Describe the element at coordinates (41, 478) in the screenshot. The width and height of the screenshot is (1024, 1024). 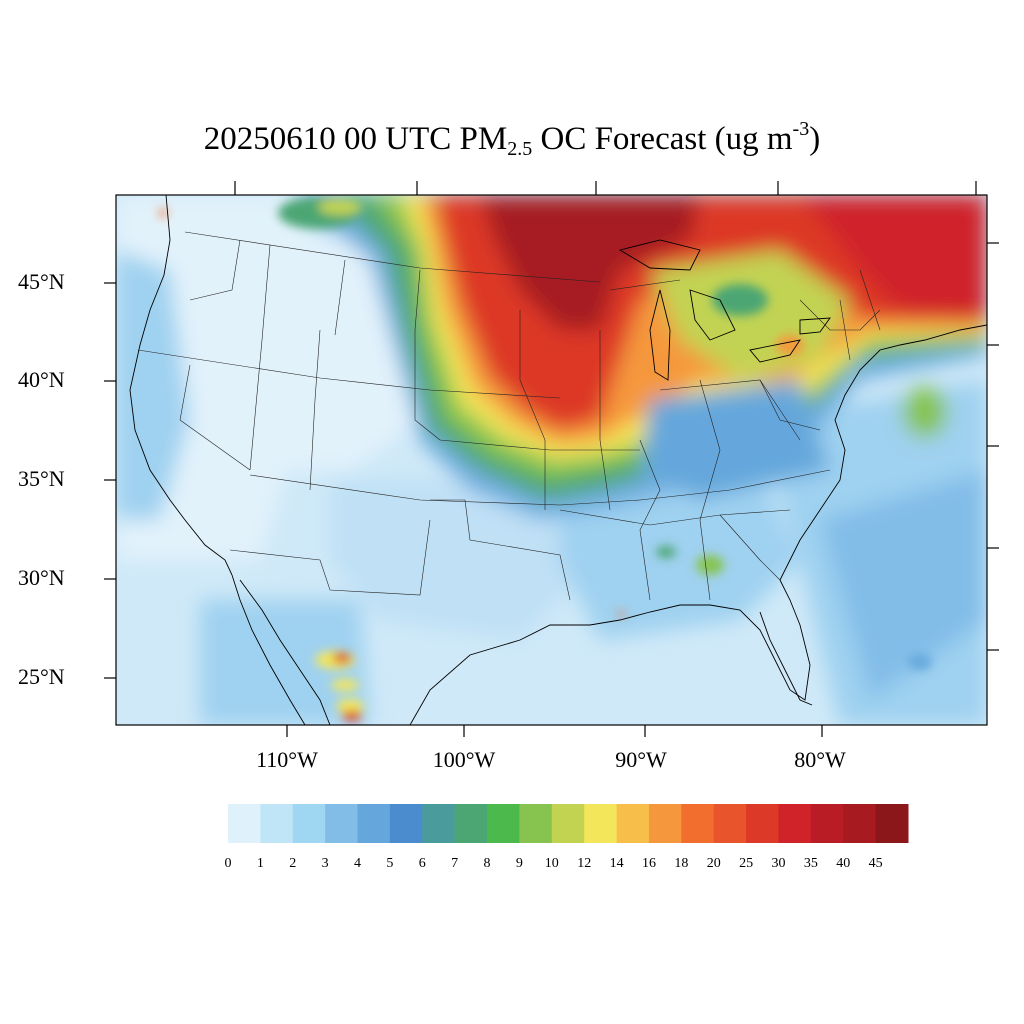
I see `lat-label-35: 35°N` at that location.